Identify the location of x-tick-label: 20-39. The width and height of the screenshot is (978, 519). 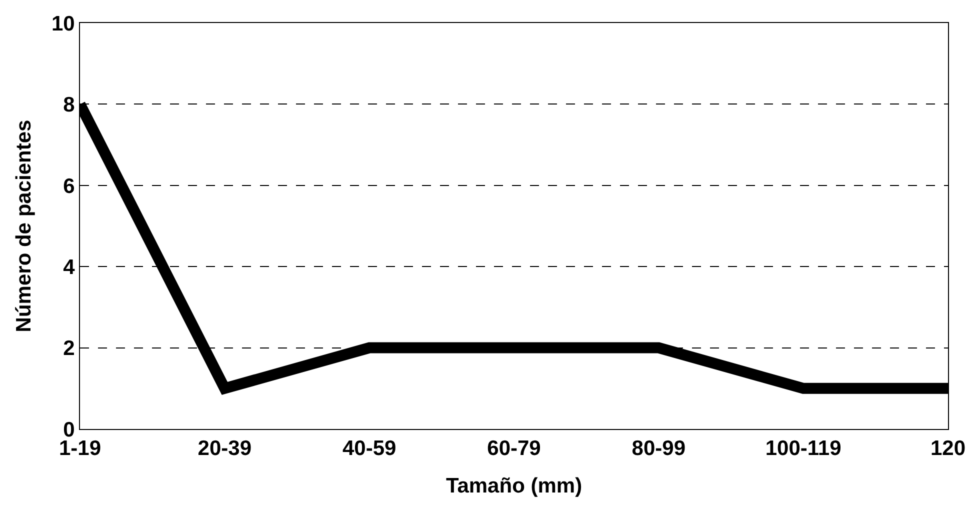
(225, 448).